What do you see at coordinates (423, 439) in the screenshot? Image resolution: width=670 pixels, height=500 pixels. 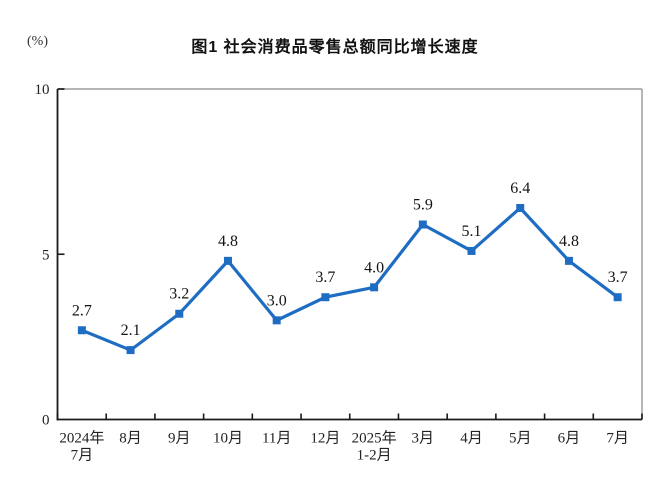 I see `x-axis-label: 3月` at bounding box center [423, 439].